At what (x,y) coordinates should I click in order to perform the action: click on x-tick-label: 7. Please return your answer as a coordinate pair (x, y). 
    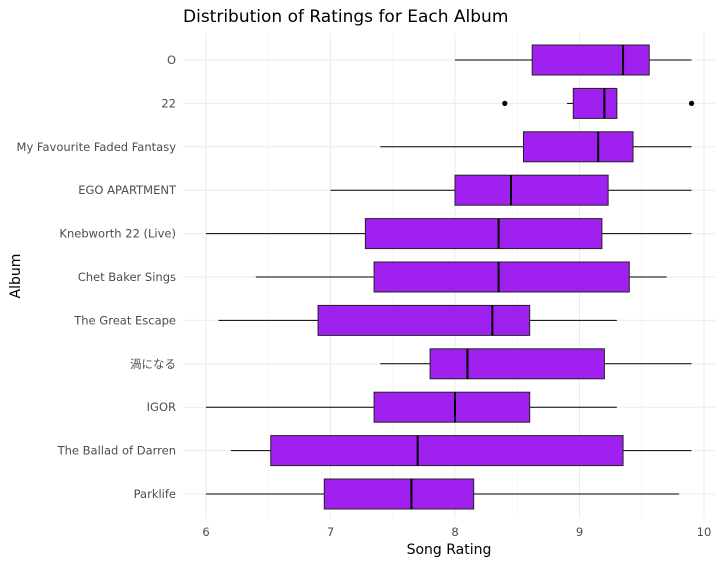
    Looking at the image, I should click on (330, 532).